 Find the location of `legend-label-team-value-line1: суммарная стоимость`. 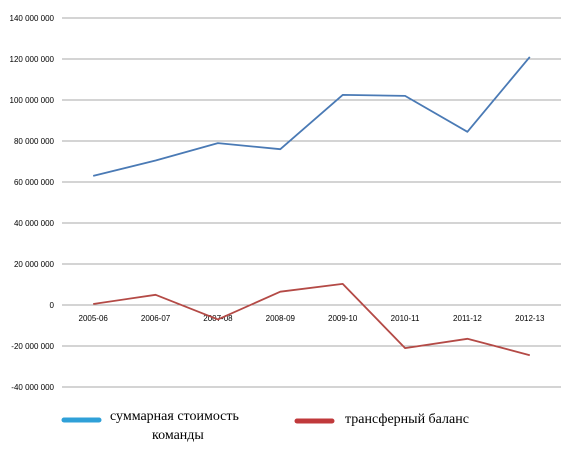

legend-label-team-value-line1: суммарная стоимость is located at coordinates (174, 416).